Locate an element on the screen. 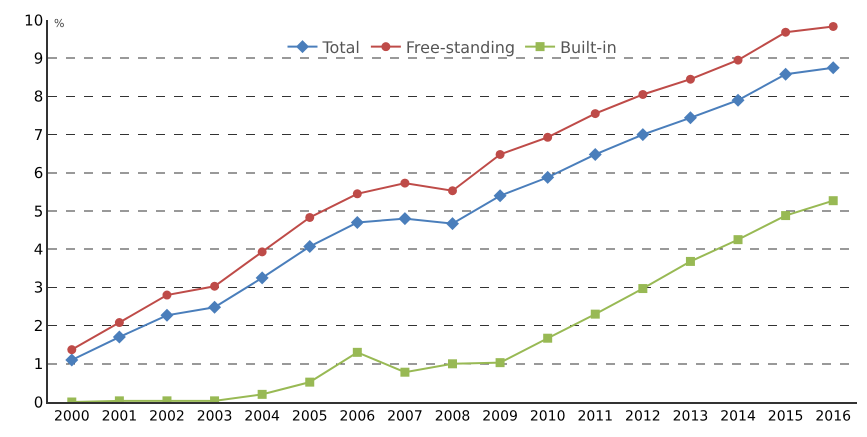  y-tick-label: 0 is located at coordinates (39, 402).